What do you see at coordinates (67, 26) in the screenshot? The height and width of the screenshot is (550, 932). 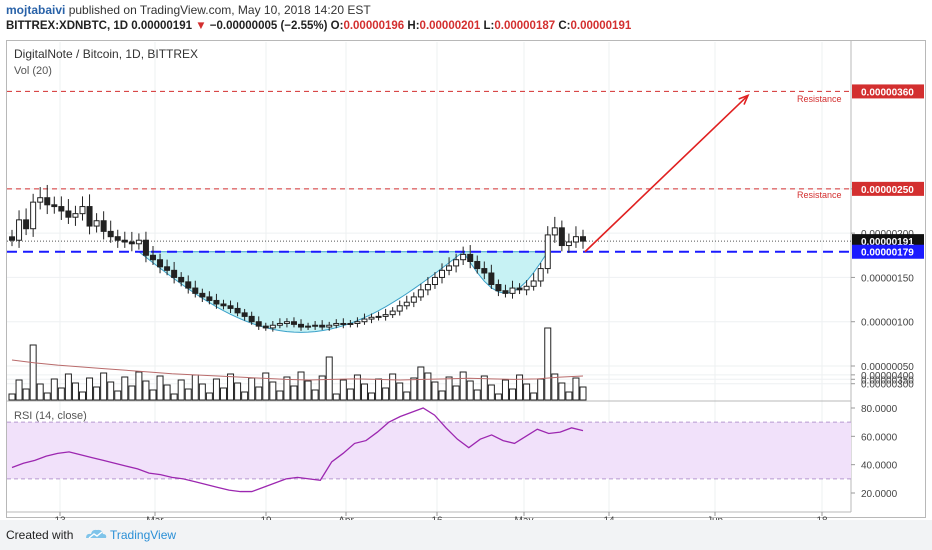 I see `symbol-label: BITTREX:XDNBTC, 1D` at bounding box center [67, 26].